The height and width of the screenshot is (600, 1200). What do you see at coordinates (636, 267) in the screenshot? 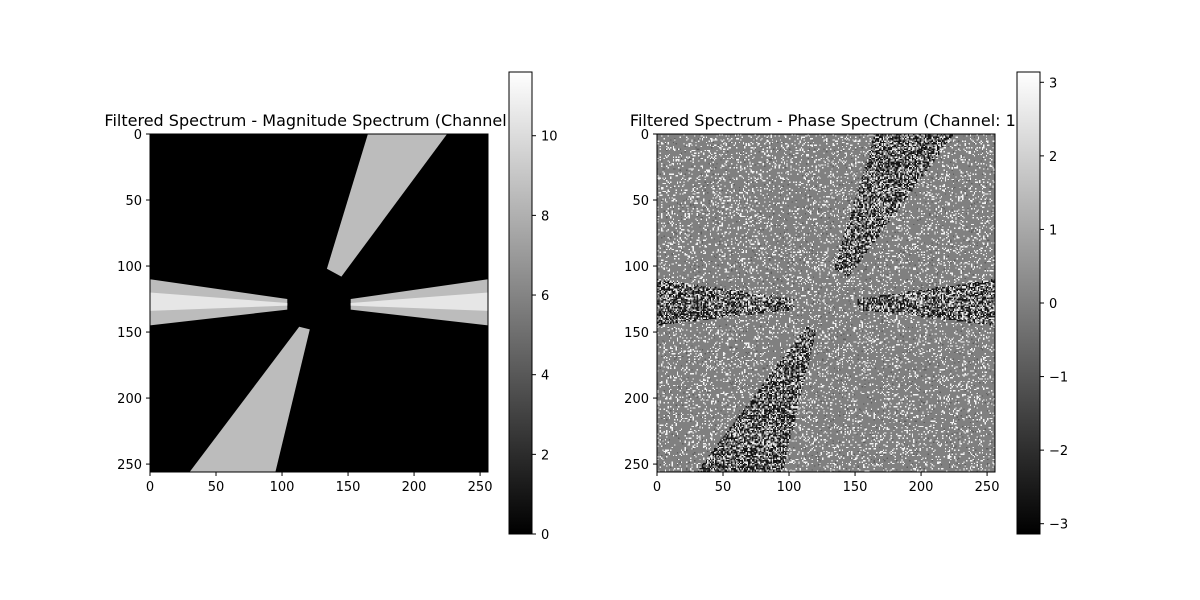
I see `phase-y-tick-label: 100` at bounding box center [636, 267].